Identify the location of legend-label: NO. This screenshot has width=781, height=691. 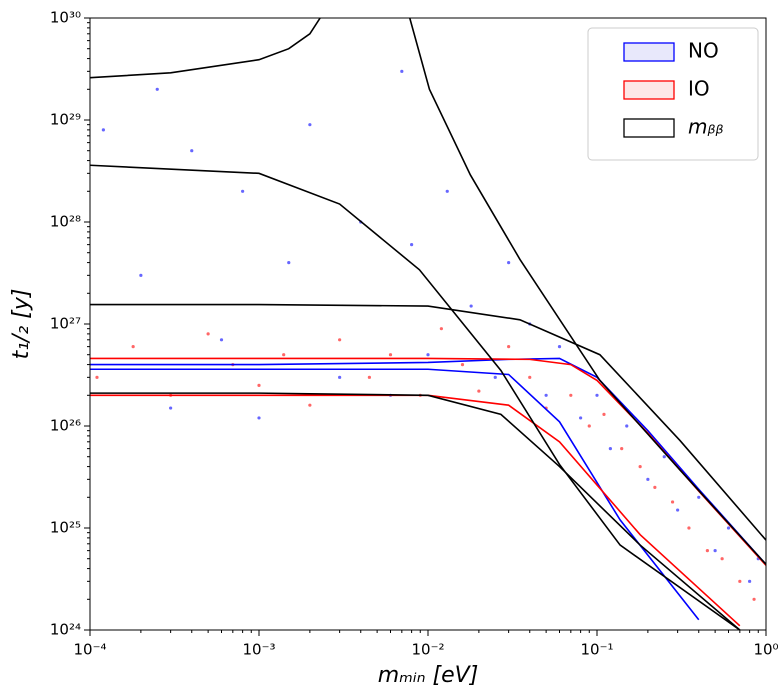
(703, 51).